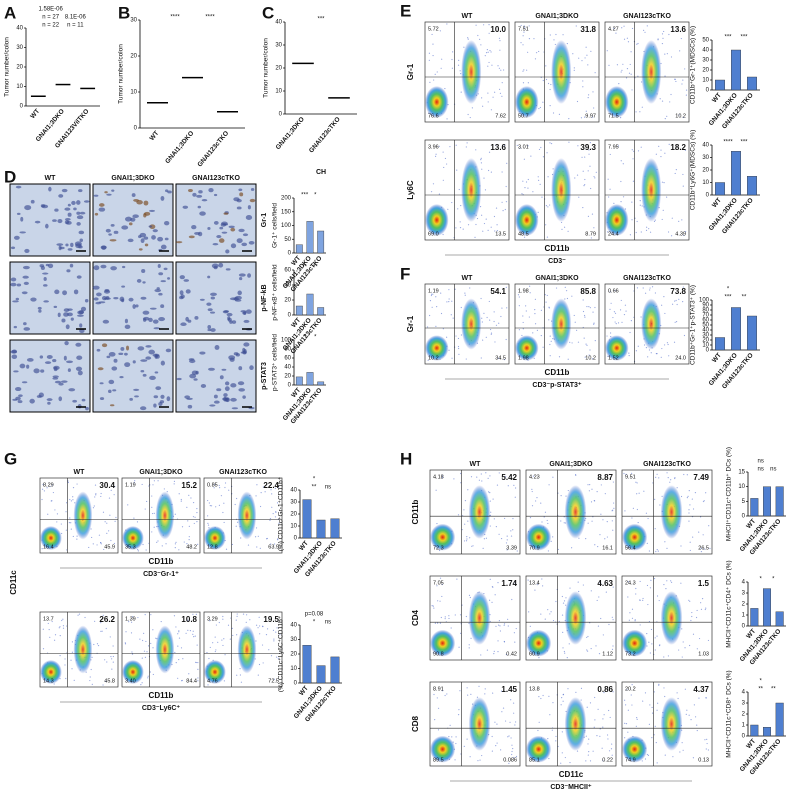  What do you see at coordinates (729, 494) in the screenshot?
I see `axis-label: MHCII⁺CD11c⁺CD11b⁺ DCs (%)` at bounding box center [729, 494].